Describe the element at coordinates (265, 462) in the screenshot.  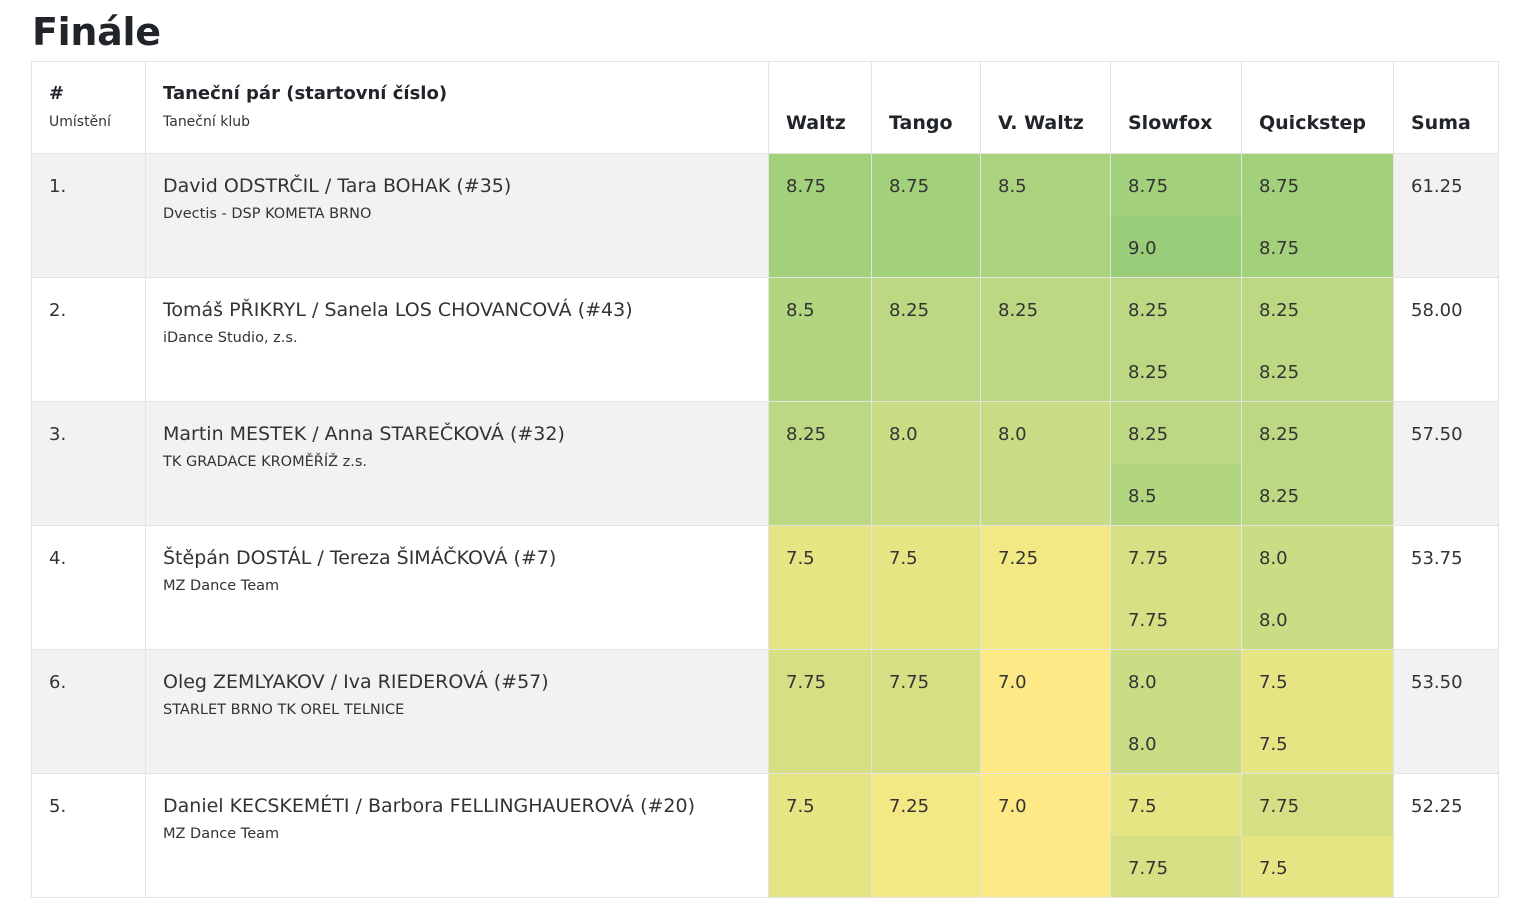
I see `pair-club: TK GRADACE KROMĚŘÍŽ z.s.` at that location.